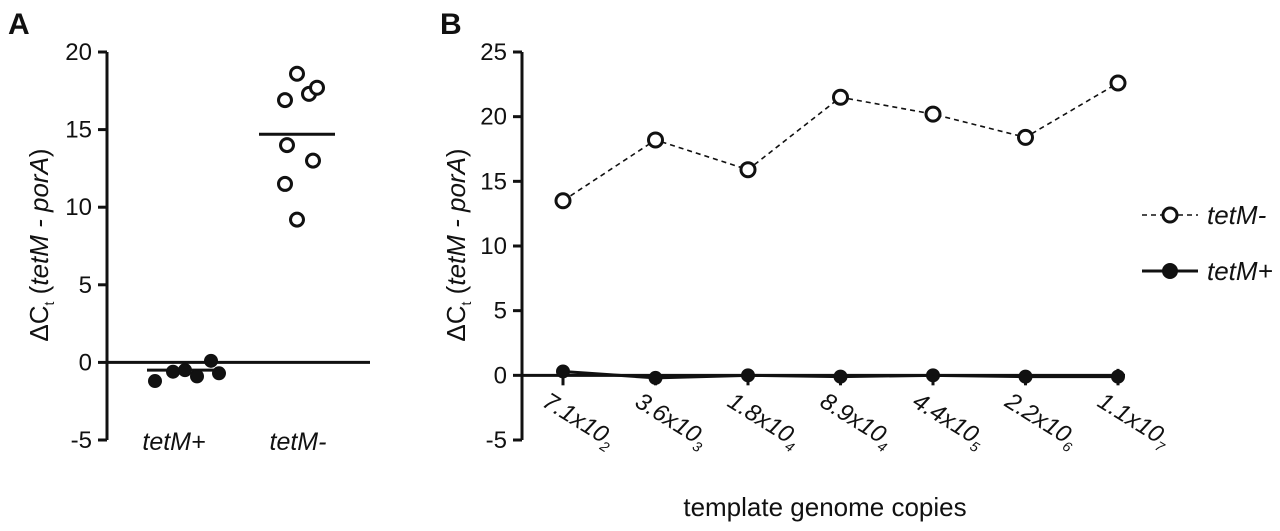  What do you see at coordinates (1240, 271) in the screenshot?
I see `legend-label-tetm-plus: tetM+` at bounding box center [1240, 271].